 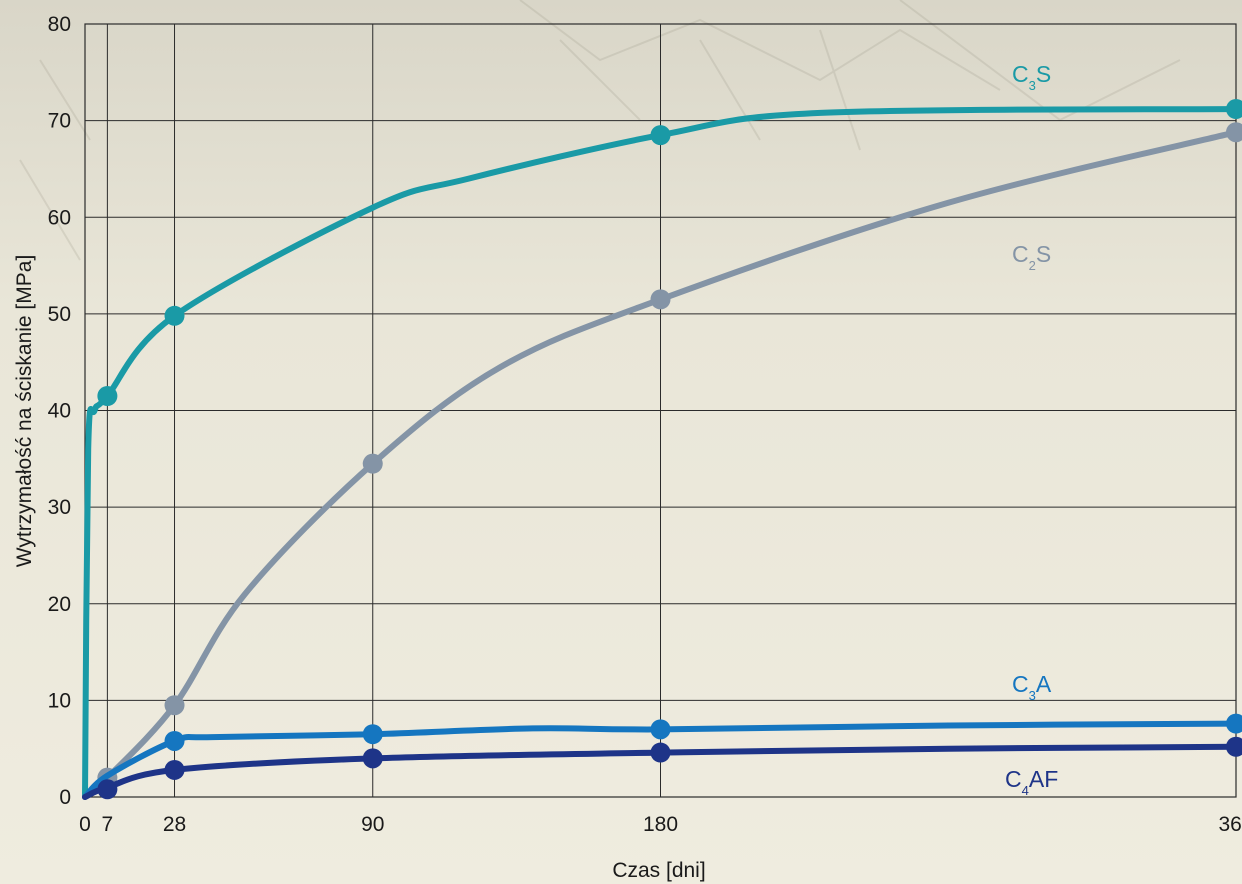 What do you see at coordinates (1031, 257) in the screenshot?
I see `series-label: C2S` at bounding box center [1031, 257].